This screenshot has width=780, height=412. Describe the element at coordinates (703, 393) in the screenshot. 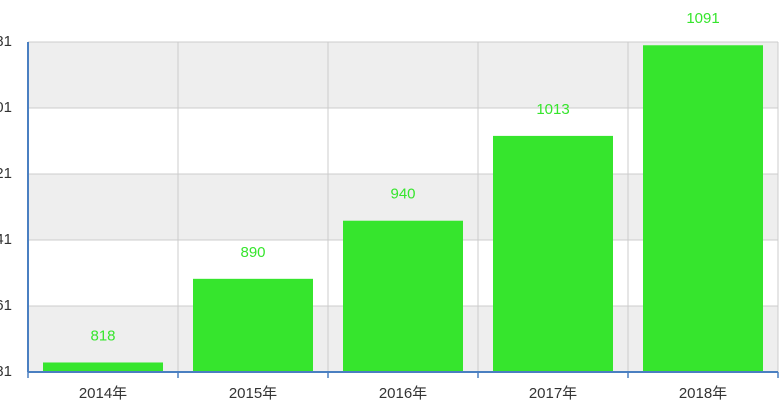

I see `x-tick-label: 2018年` at that location.